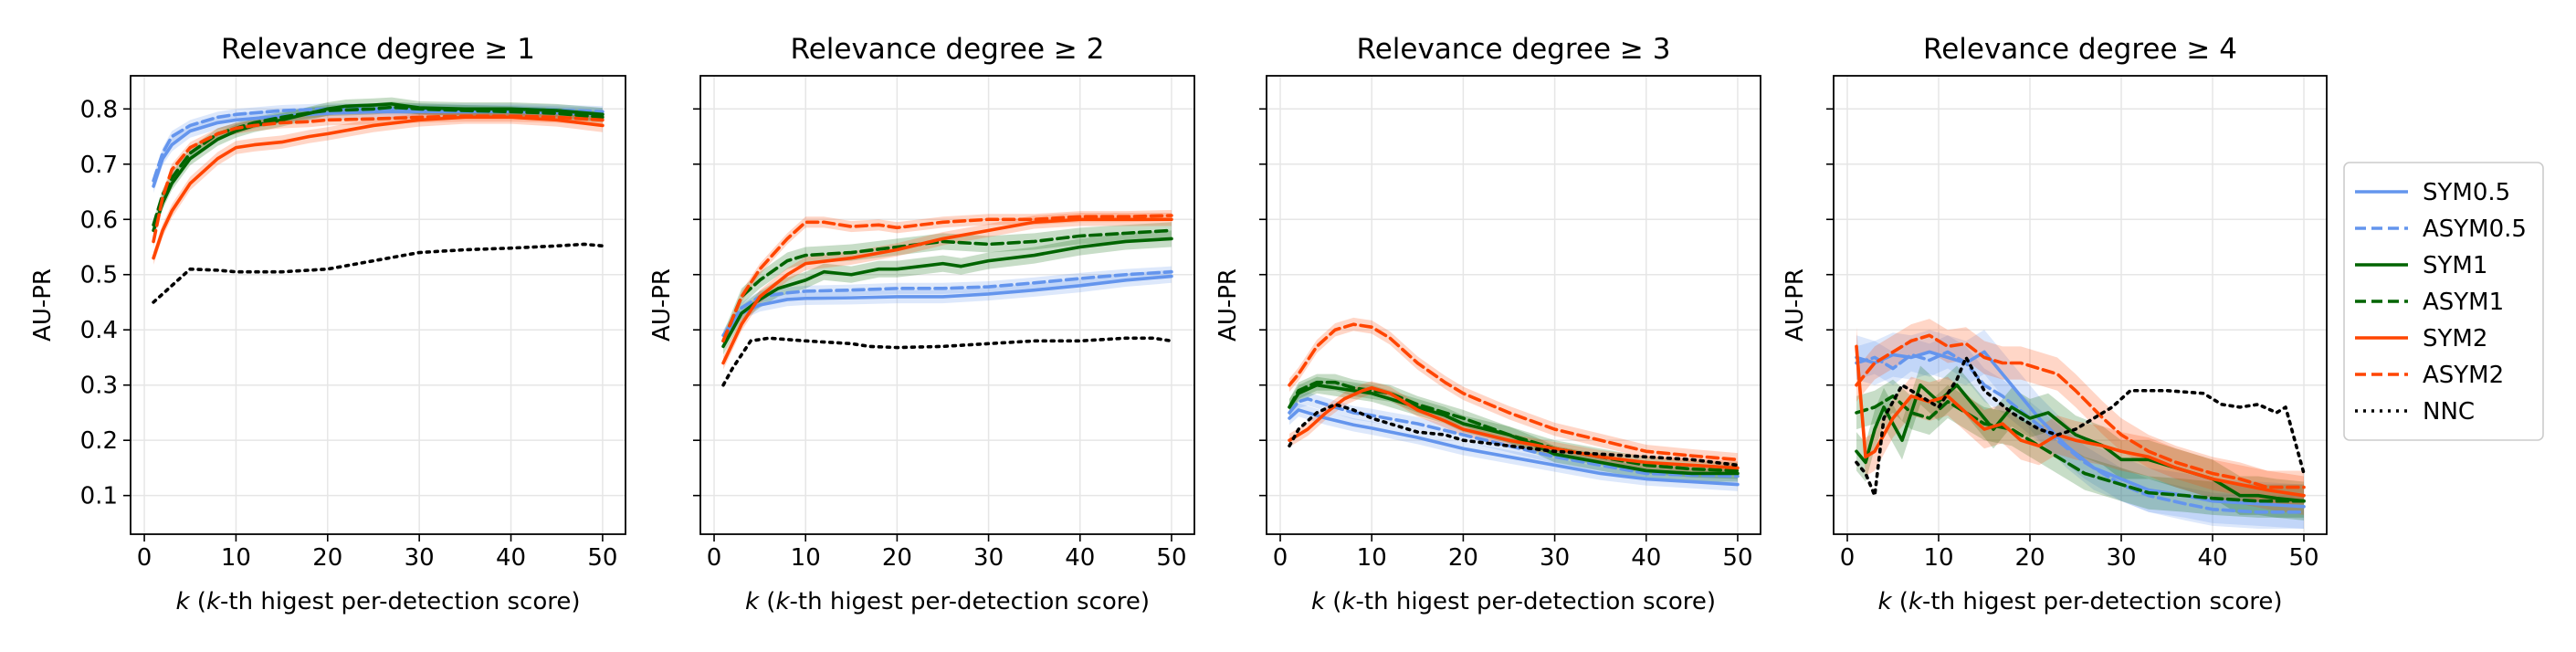 The height and width of the screenshot is (652, 2576). I want to click on y-tick-label: 0.6, so click(99, 220).